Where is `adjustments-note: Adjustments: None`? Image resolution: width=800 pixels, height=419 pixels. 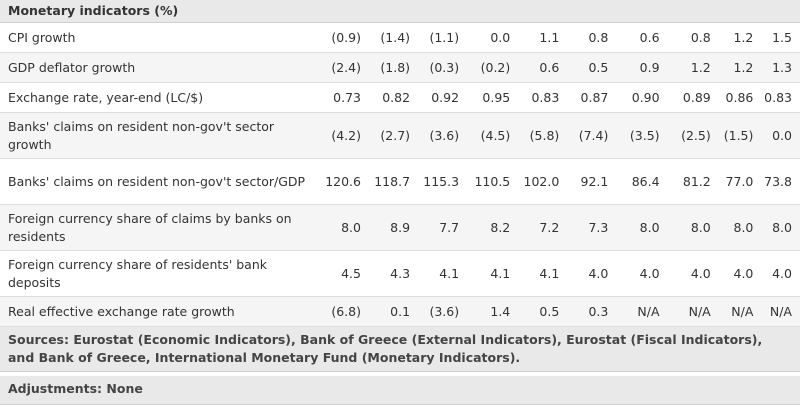 adjustments-note: Adjustments: None is located at coordinates (400, 390).